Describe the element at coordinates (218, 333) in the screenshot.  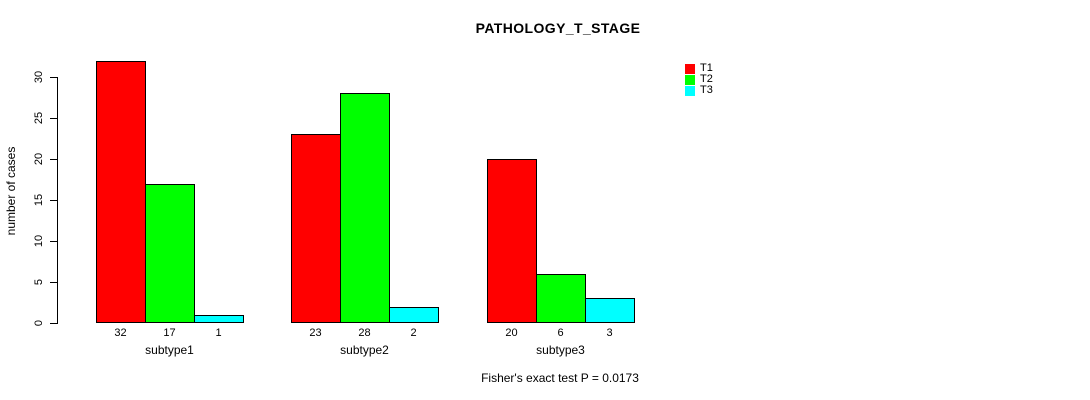
I see `bar-value-T3-subtype1: 1` at that location.